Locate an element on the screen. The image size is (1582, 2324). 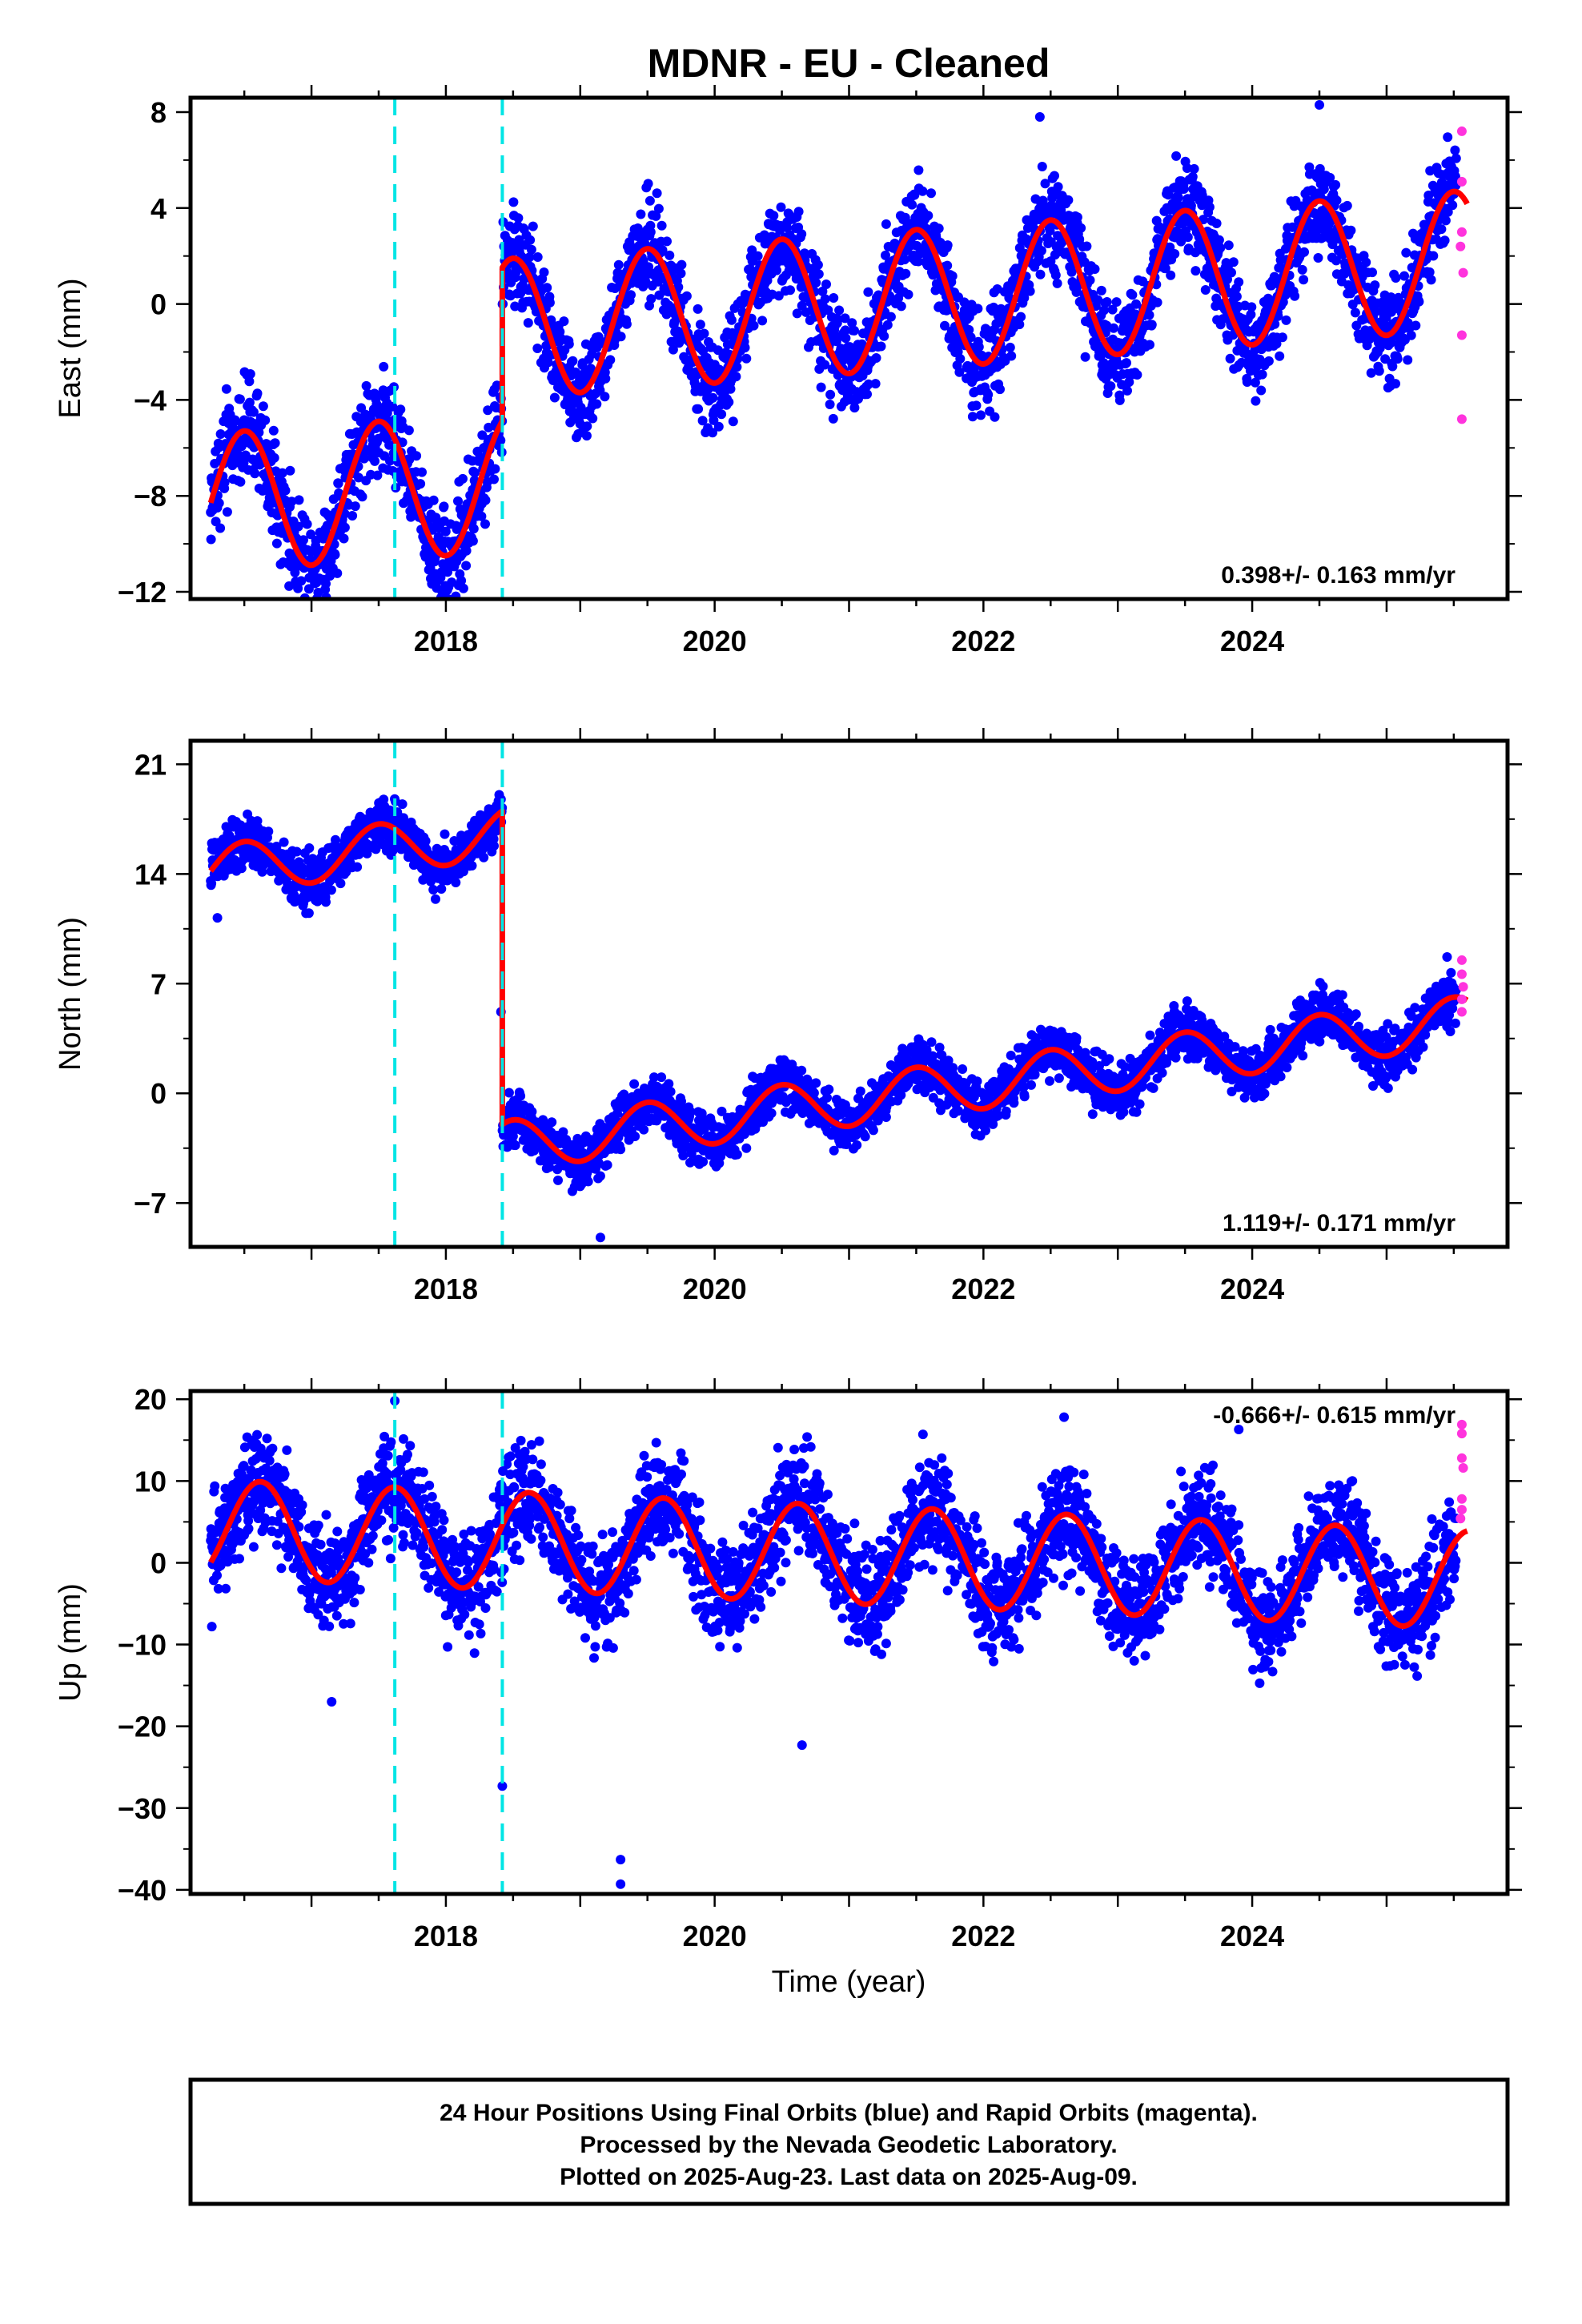
y-tick-label: −8 is located at coordinates (151, 497).